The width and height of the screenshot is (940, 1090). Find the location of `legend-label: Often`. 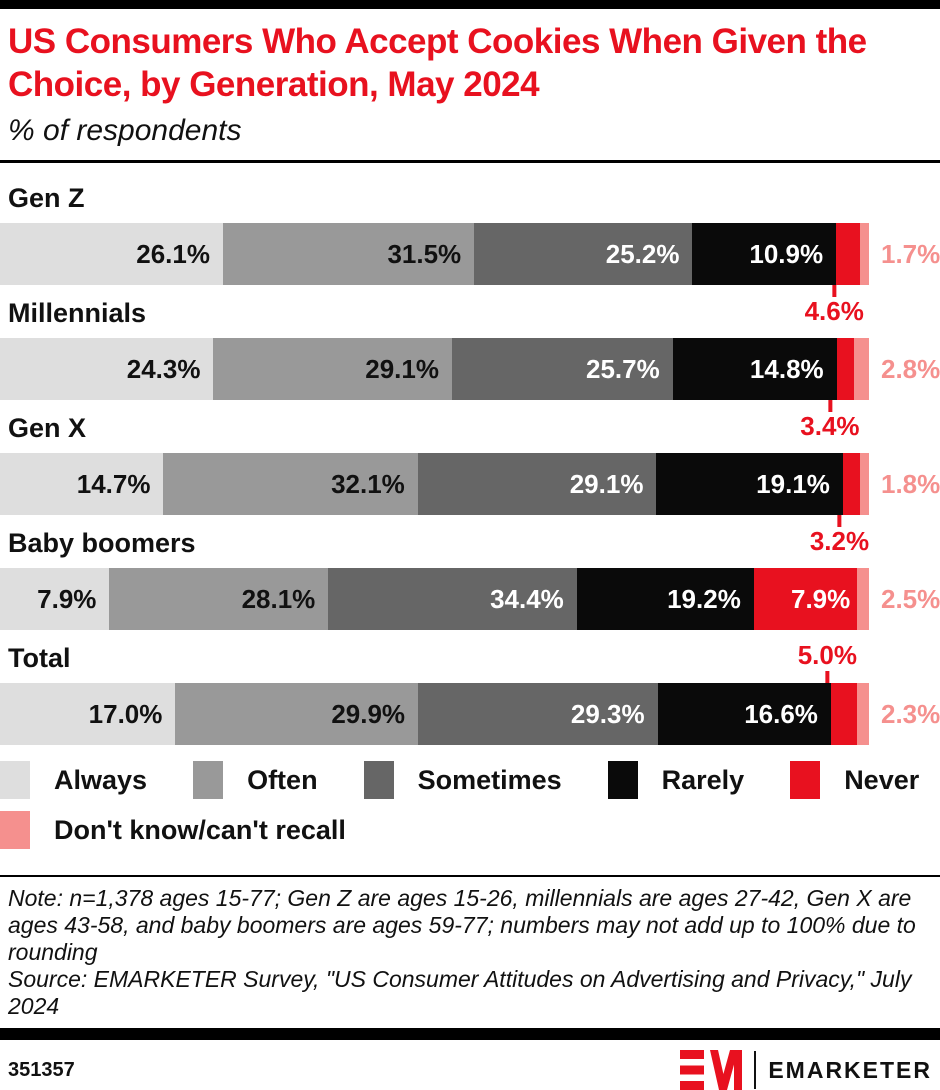

legend-label: Often is located at coordinates (282, 779).